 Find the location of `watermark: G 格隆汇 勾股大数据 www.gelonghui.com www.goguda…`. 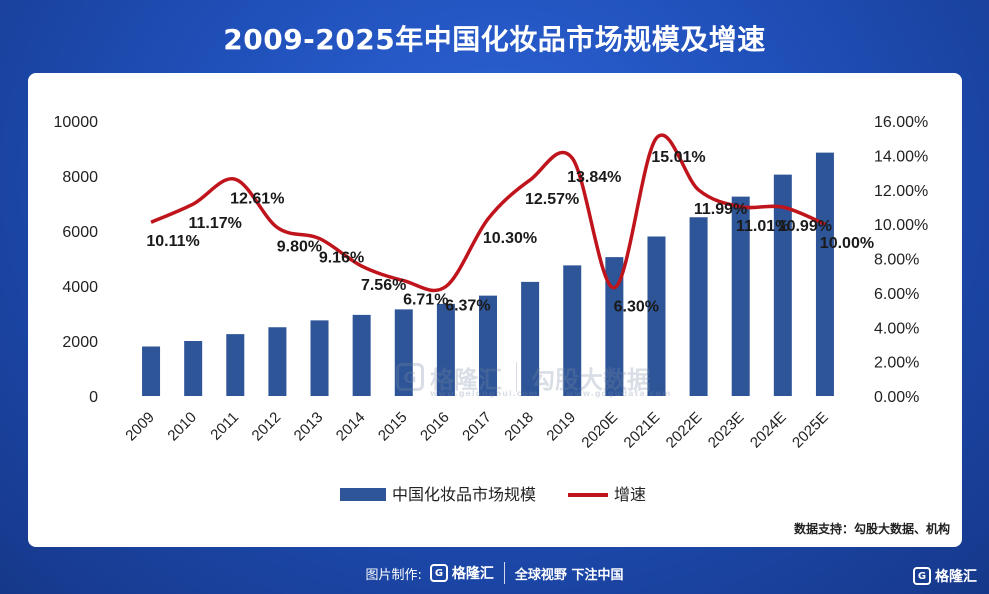

watermark: G 格隆汇 勾股大数据 www.gelonghui.com www.goguda… is located at coordinates (546, 377).